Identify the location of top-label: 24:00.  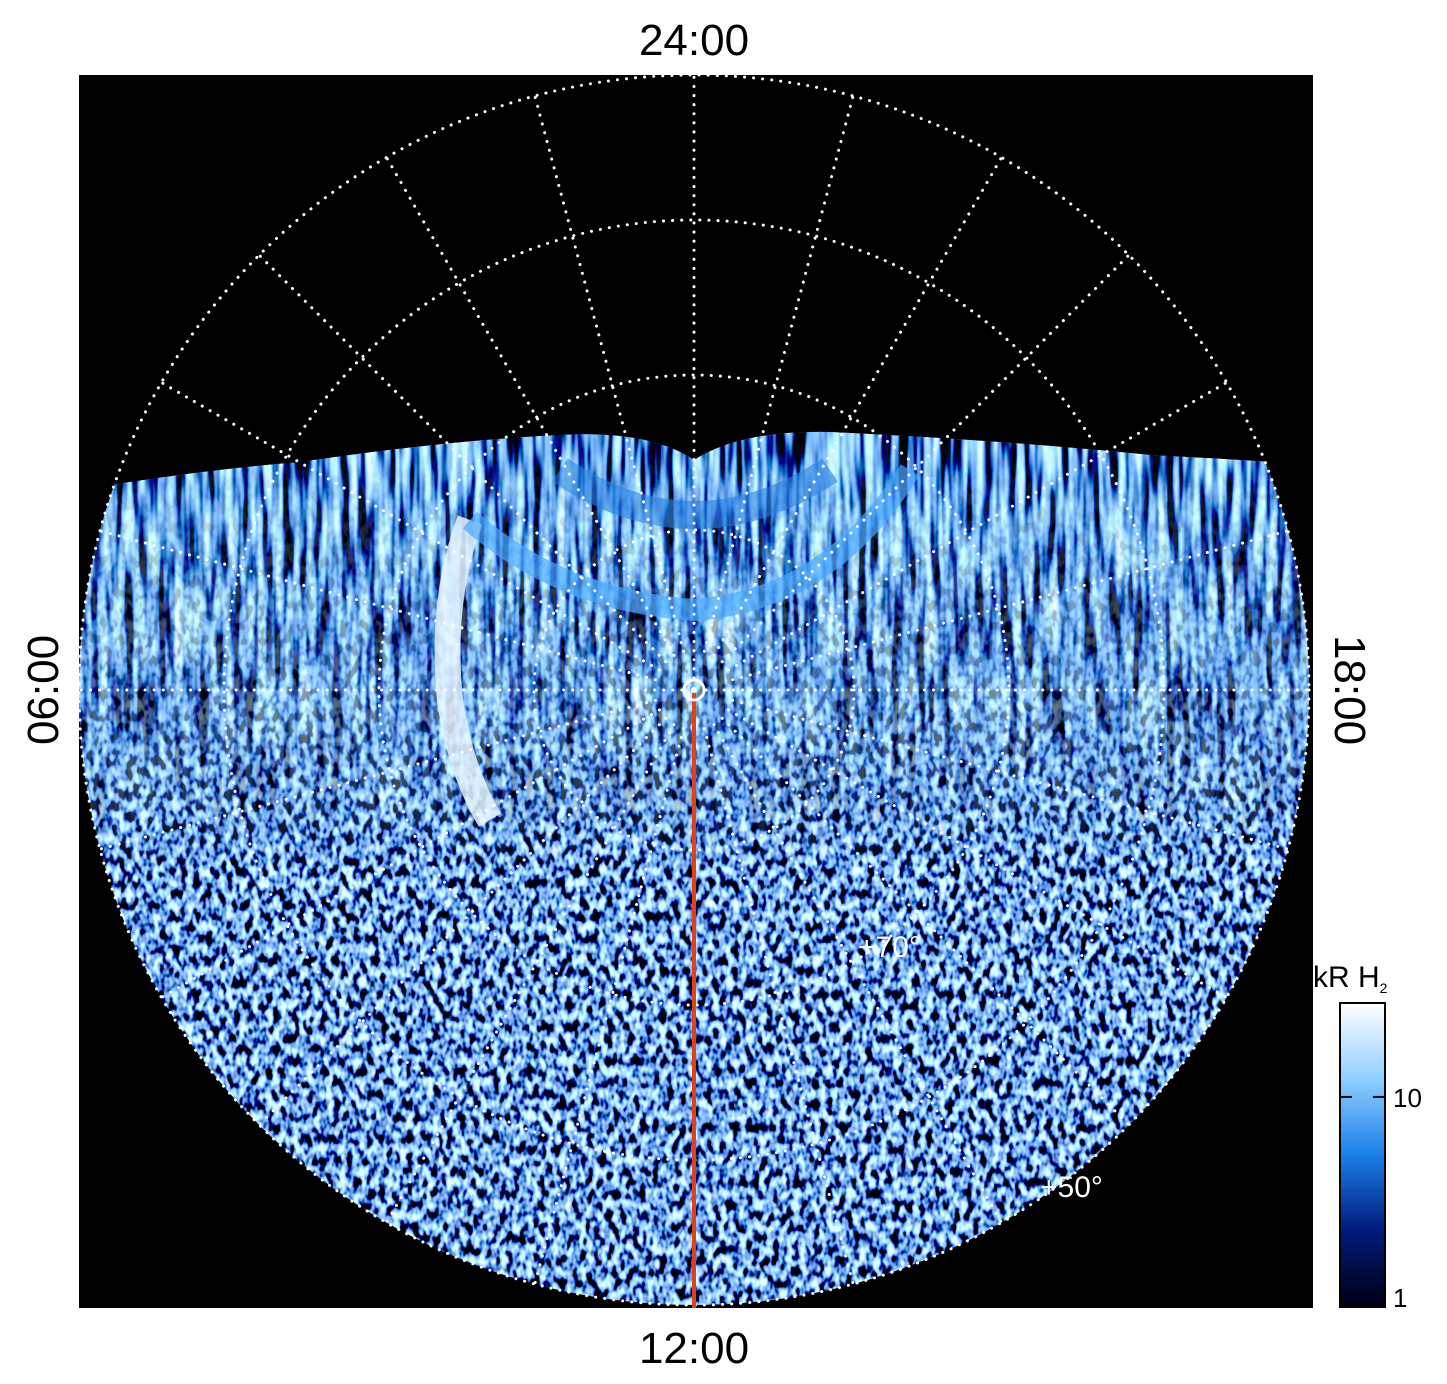
(694, 40).